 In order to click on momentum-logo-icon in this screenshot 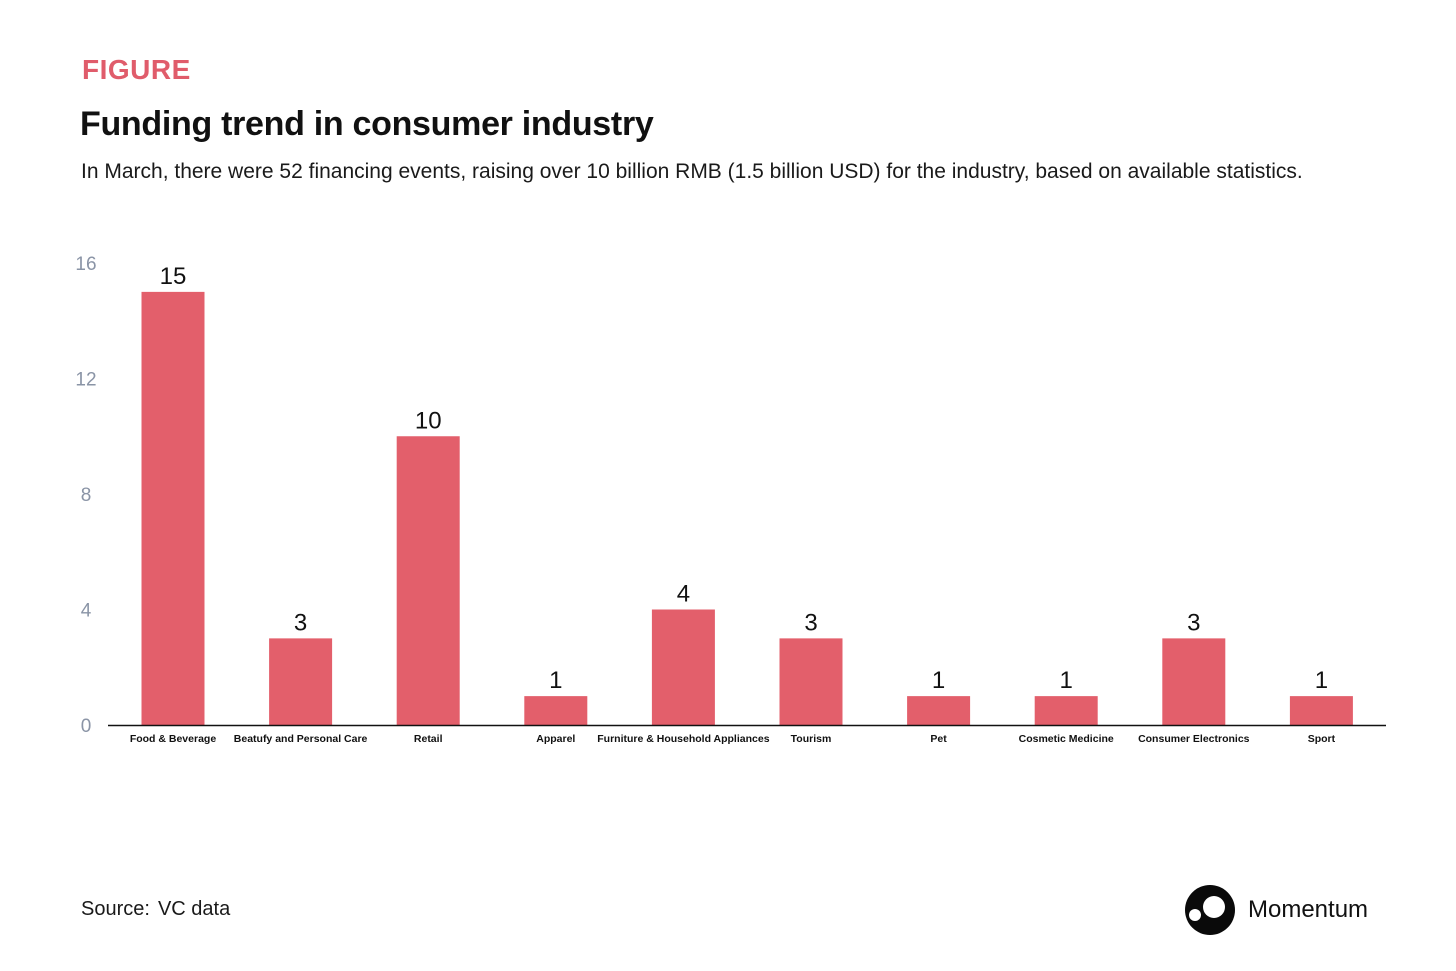, I will do `click(1210, 910)`.